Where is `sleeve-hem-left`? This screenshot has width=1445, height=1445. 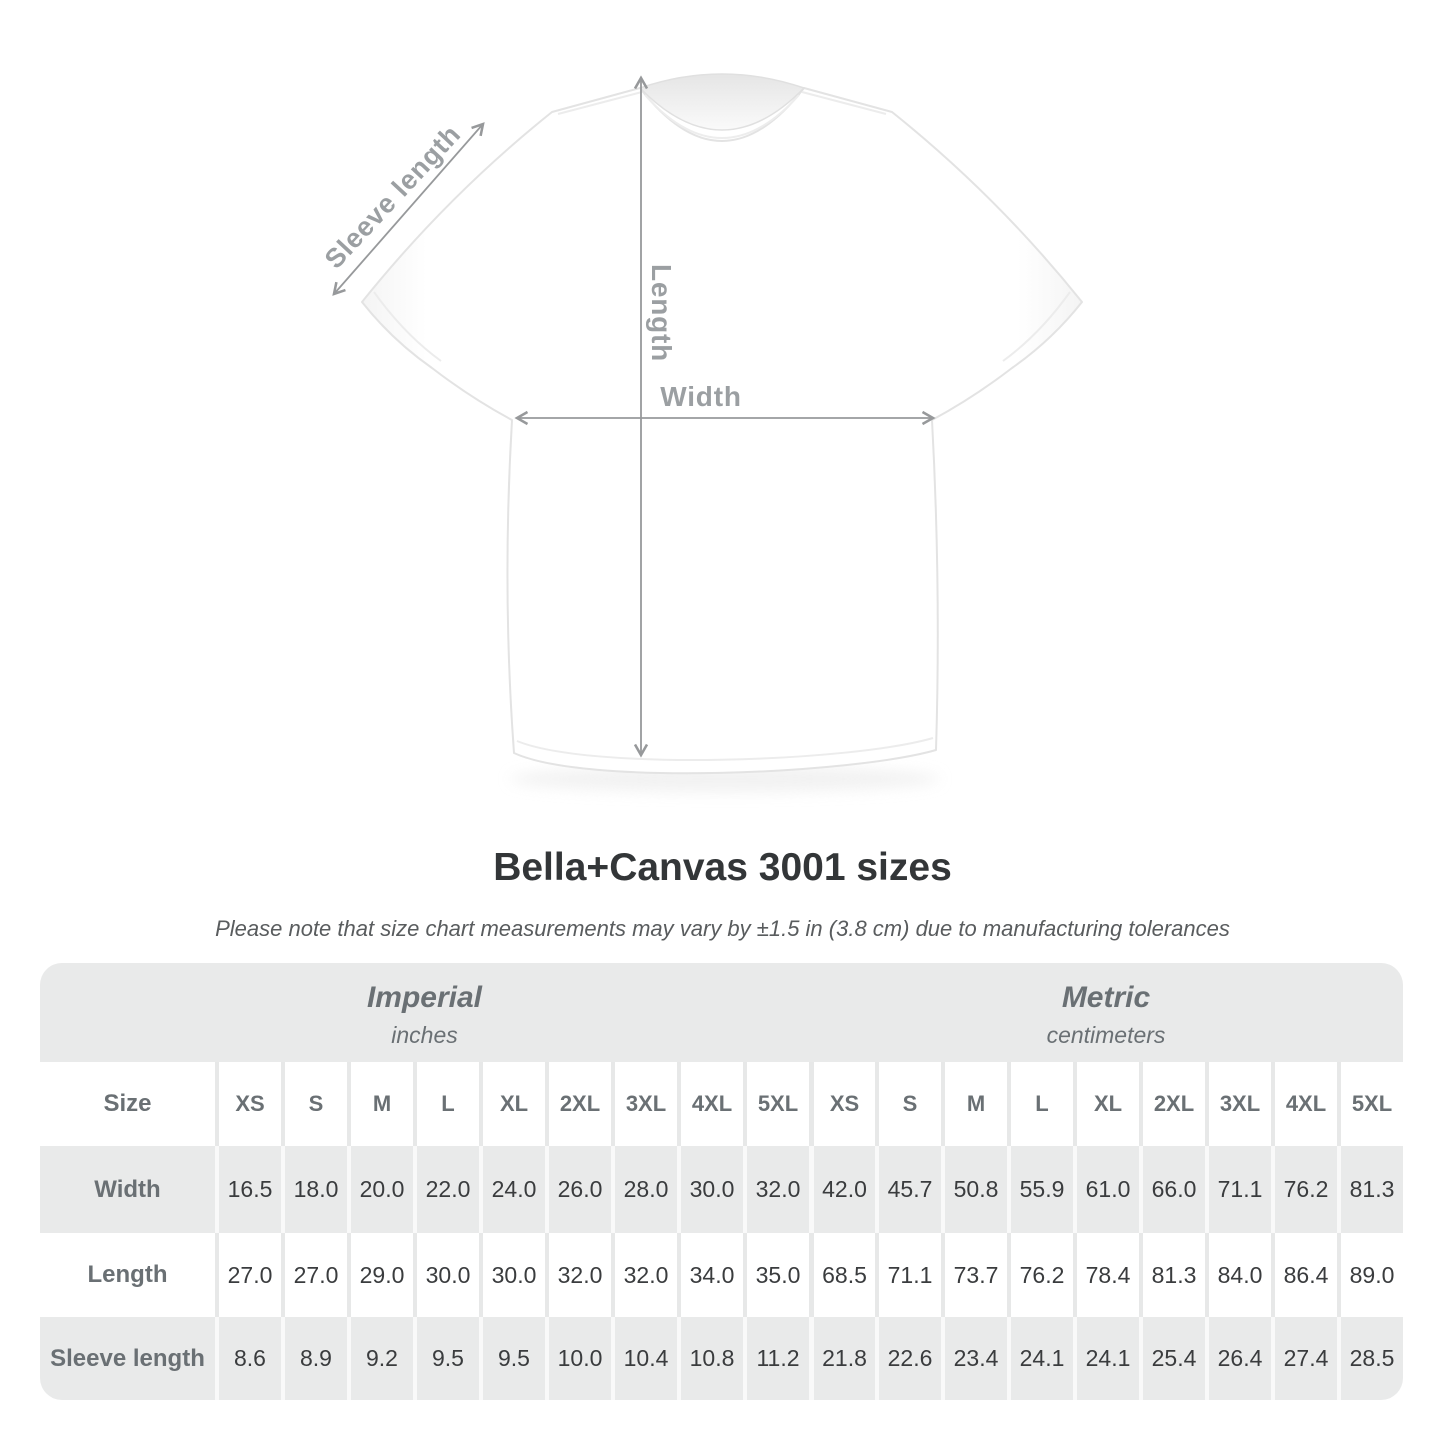
sleeve-hem-left is located at coordinates (407, 326).